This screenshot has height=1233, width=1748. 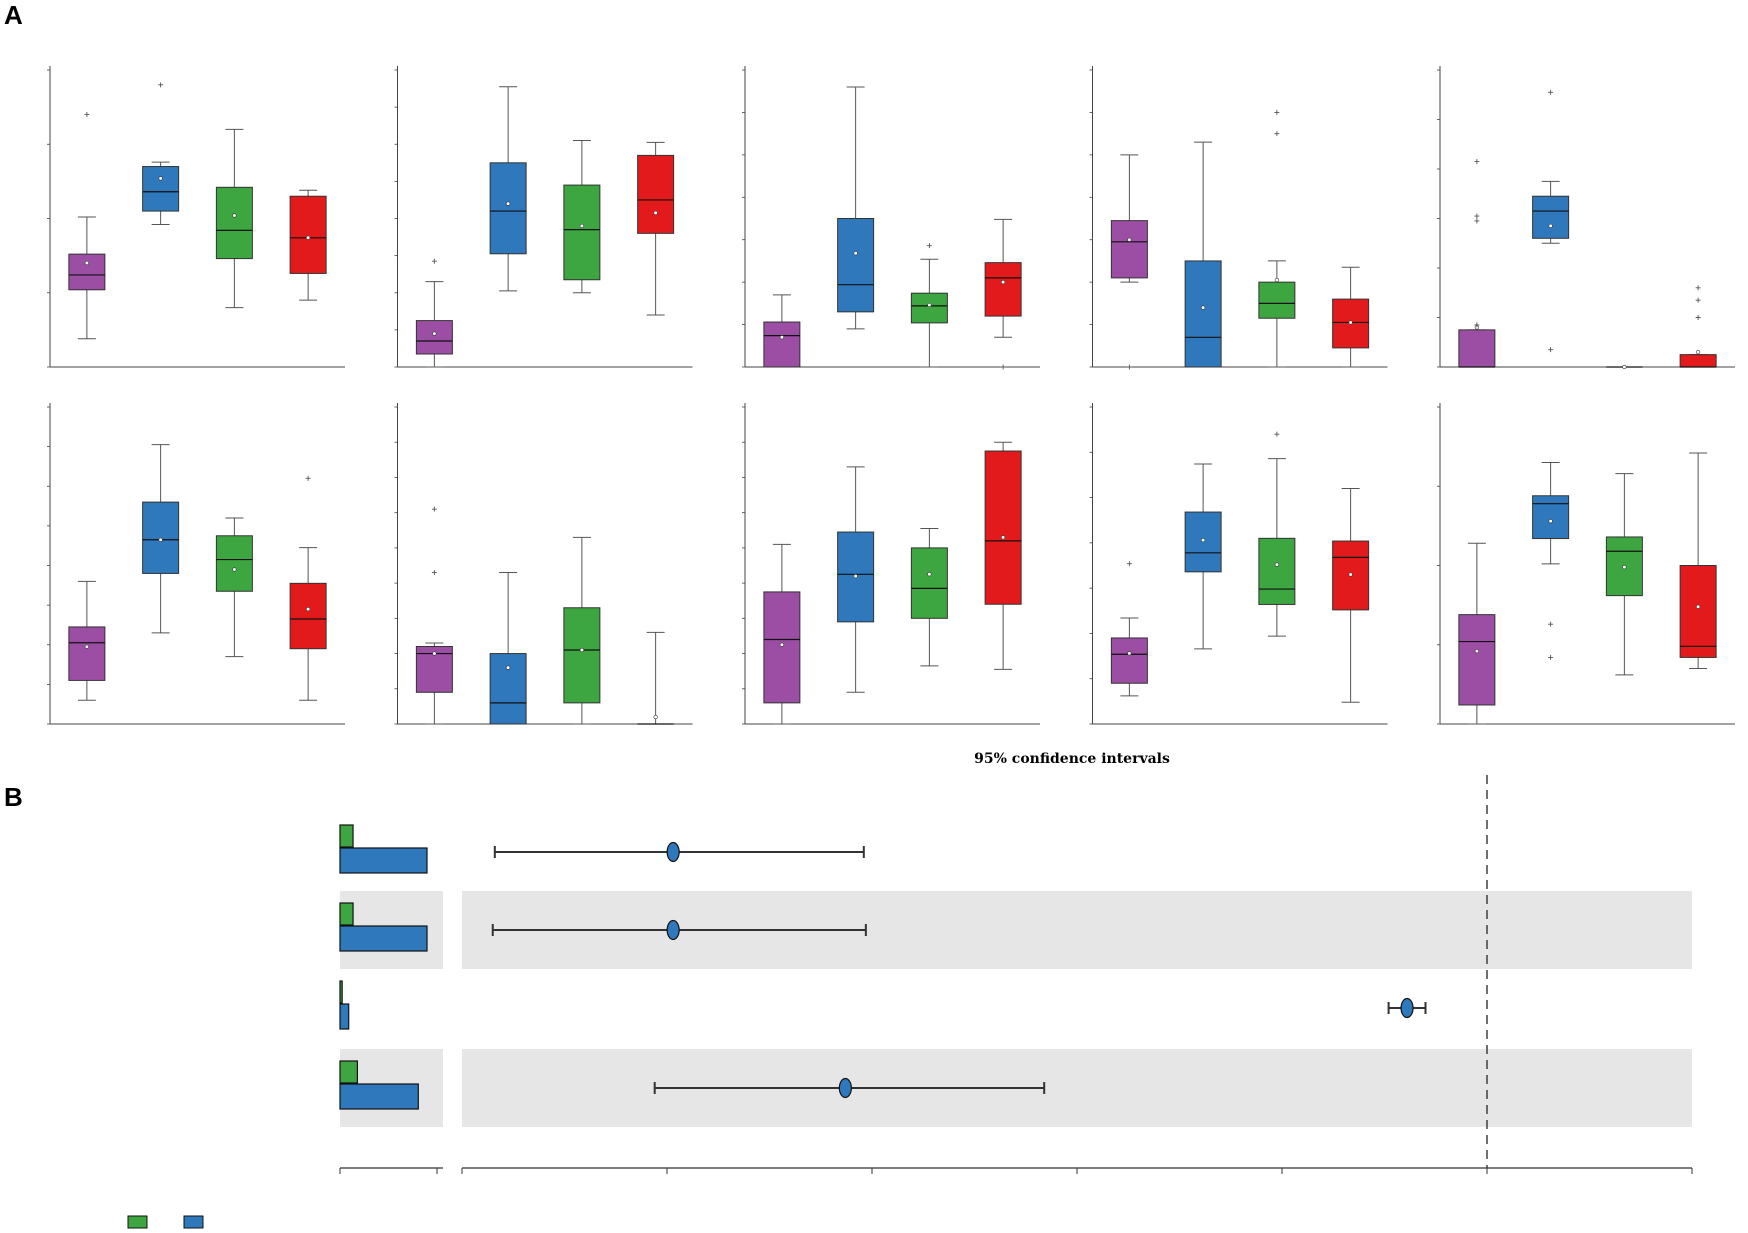 What do you see at coordinates (1407, 1008) in the screenshot?
I see `difference-point` at bounding box center [1407, 1008].